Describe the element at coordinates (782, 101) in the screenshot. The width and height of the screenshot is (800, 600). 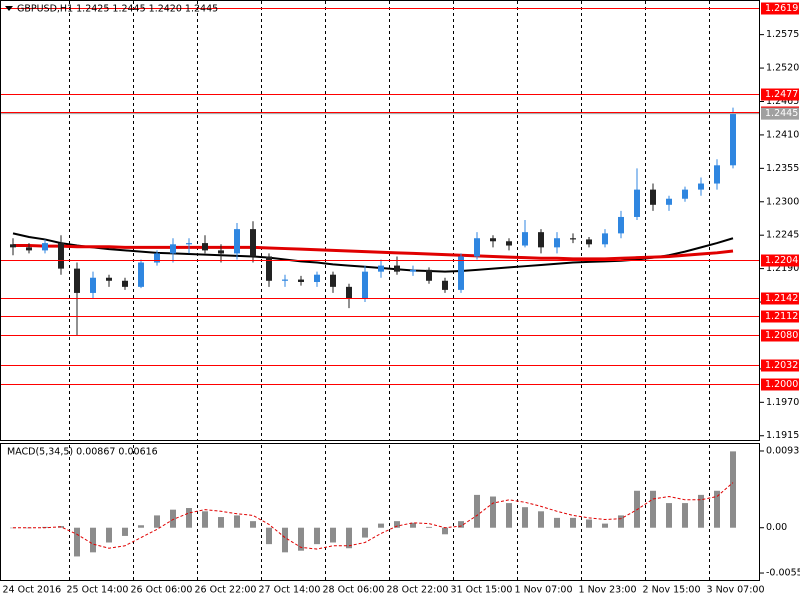
I see `y-tick-label: 1.2465` at that location.